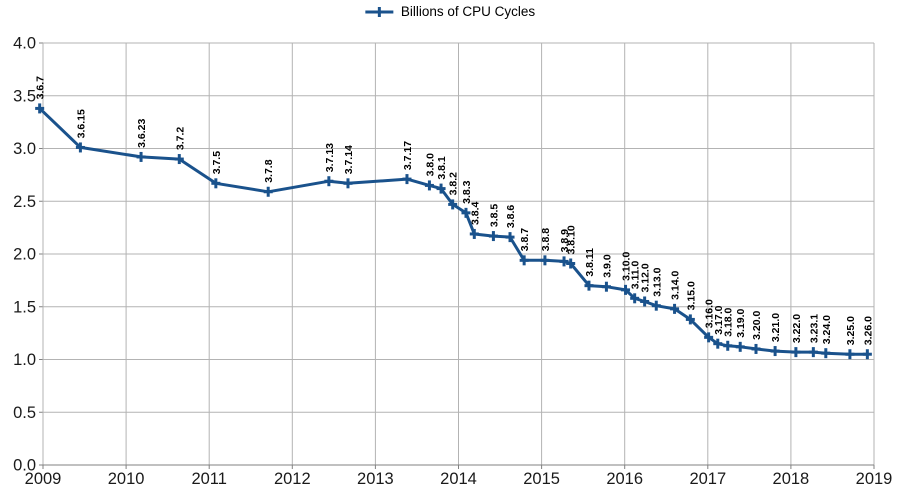  What do you see at coordinates (676, 285) in the screenshot?
I see `data-point-label: 3.14.0` at bounding box center [676, 285].